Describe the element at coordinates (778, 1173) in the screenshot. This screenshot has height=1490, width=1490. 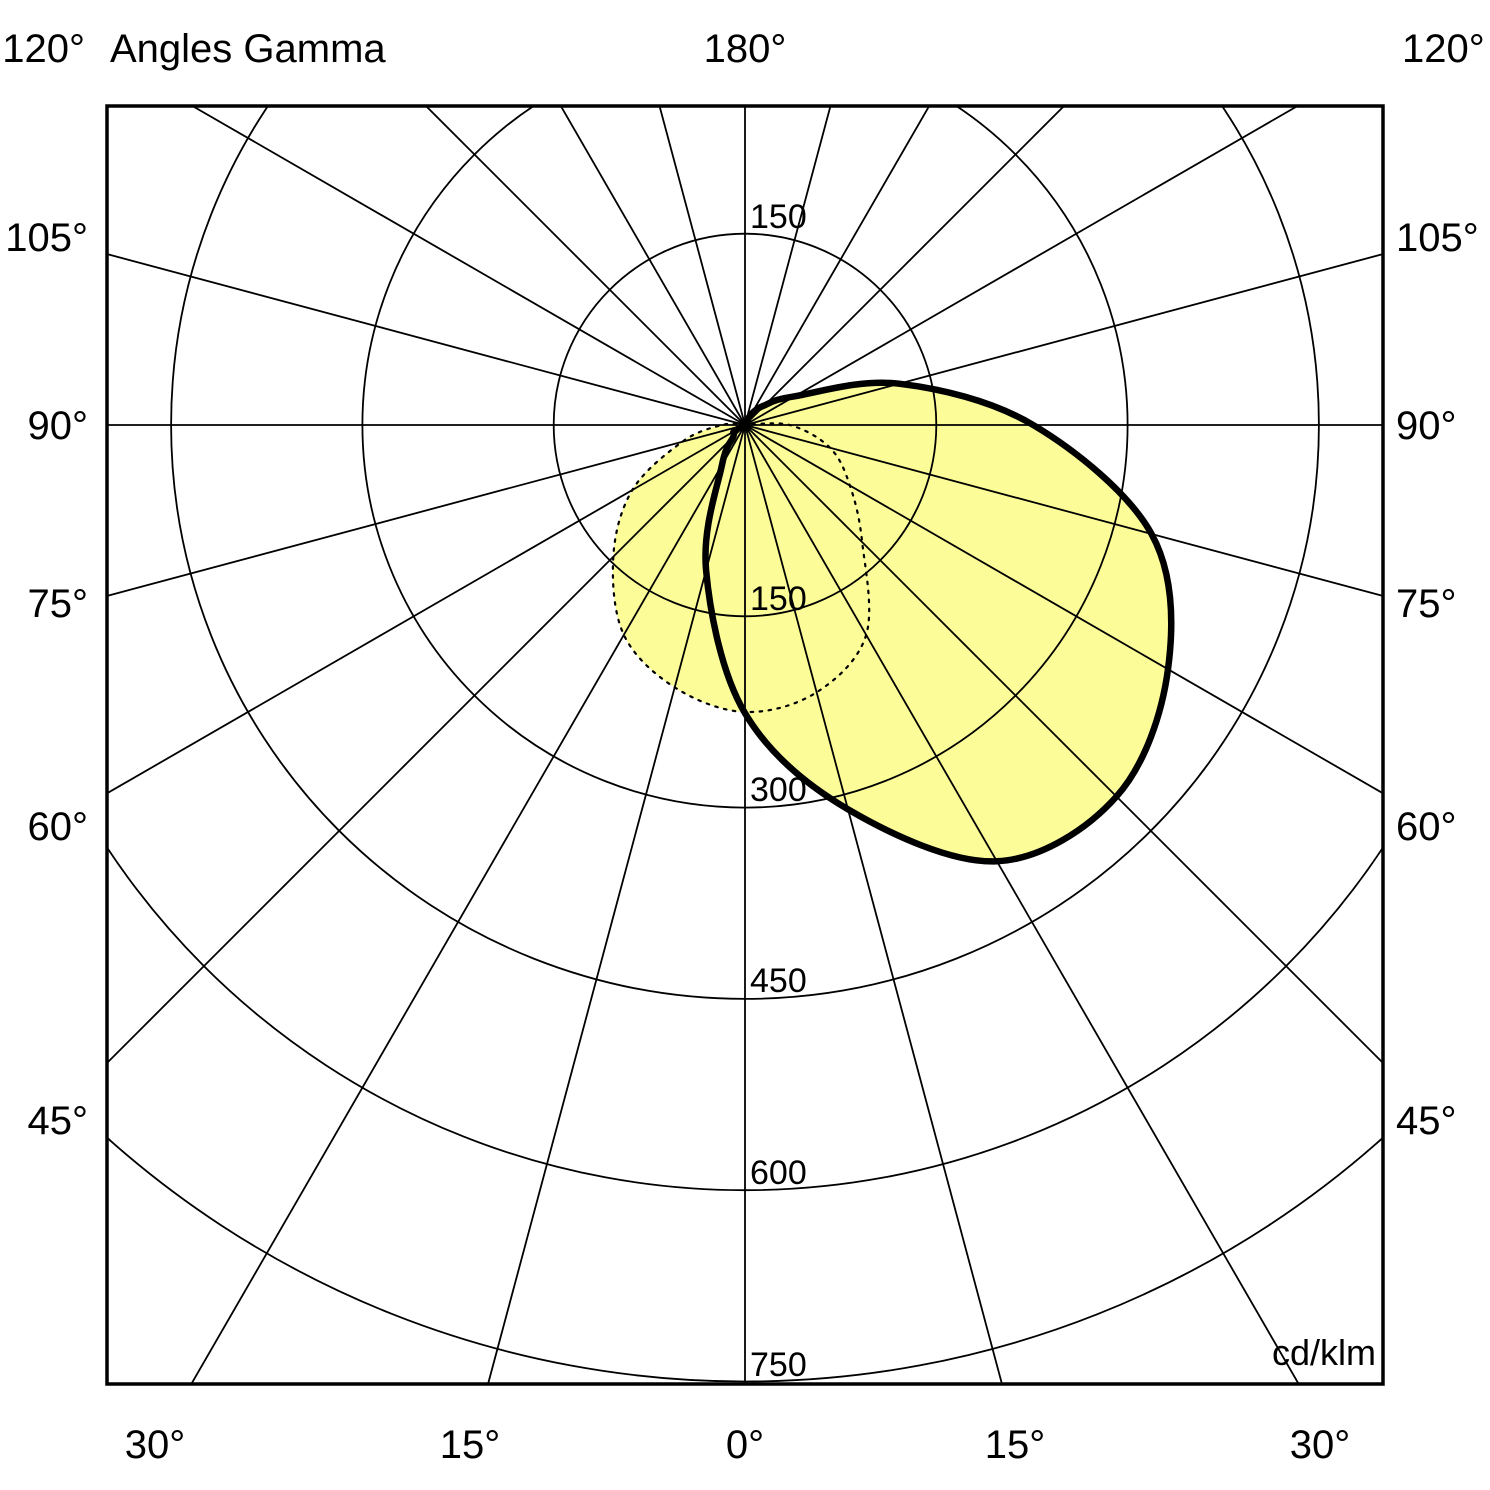
I see `ring-label-600: 600` at that location.